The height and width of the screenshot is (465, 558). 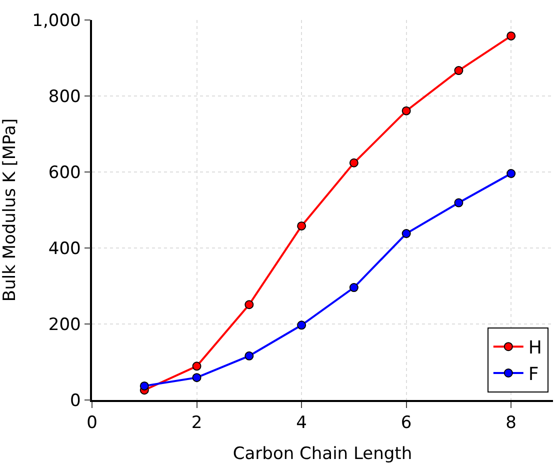 I want to click on legend-label: F, so click(x=533, y=375).